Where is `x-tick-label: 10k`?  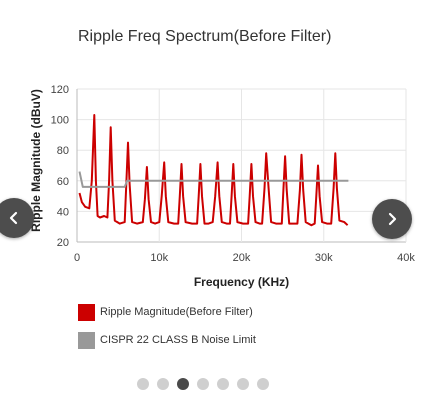 x-tick-label: 10k is located at coordinates (159, 258).